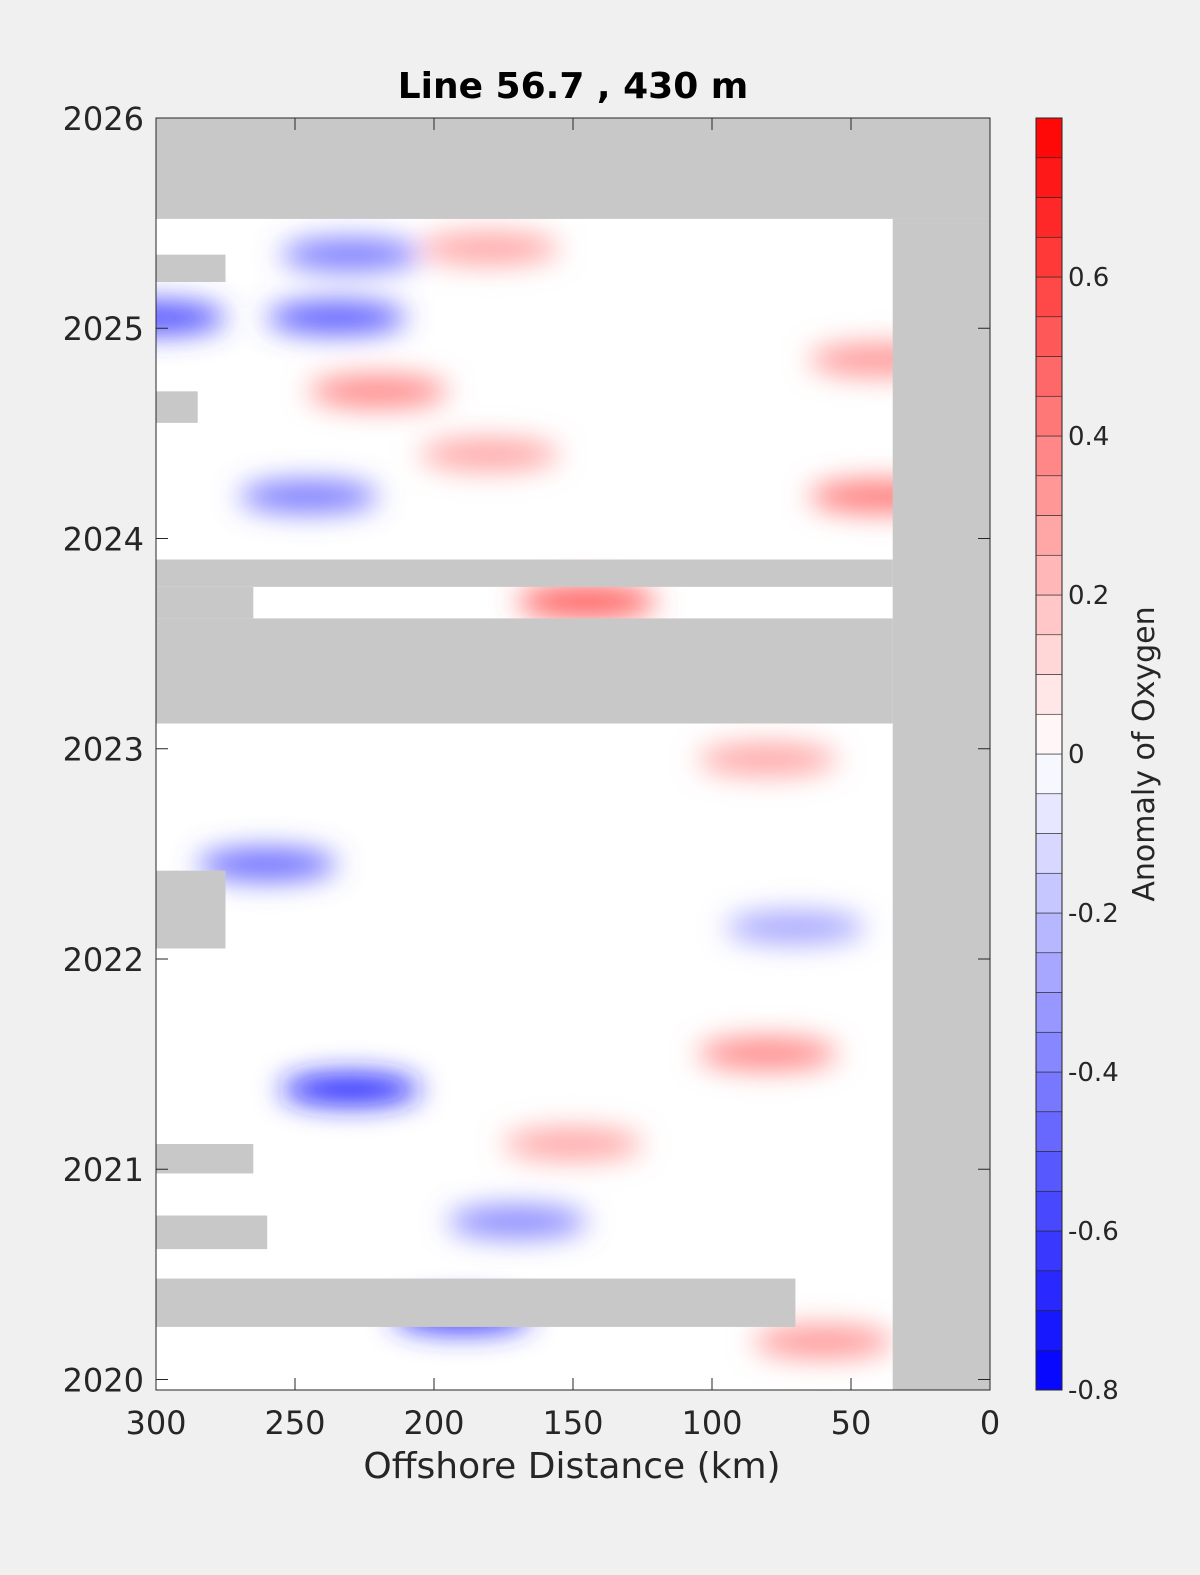 This screenshot has width=1200, height=1575. I want to click on colorbar-ticks: -0.8 -0.6 -0.4 -0.2 0 0.2 0.4 0.6, so click(1093, 834).